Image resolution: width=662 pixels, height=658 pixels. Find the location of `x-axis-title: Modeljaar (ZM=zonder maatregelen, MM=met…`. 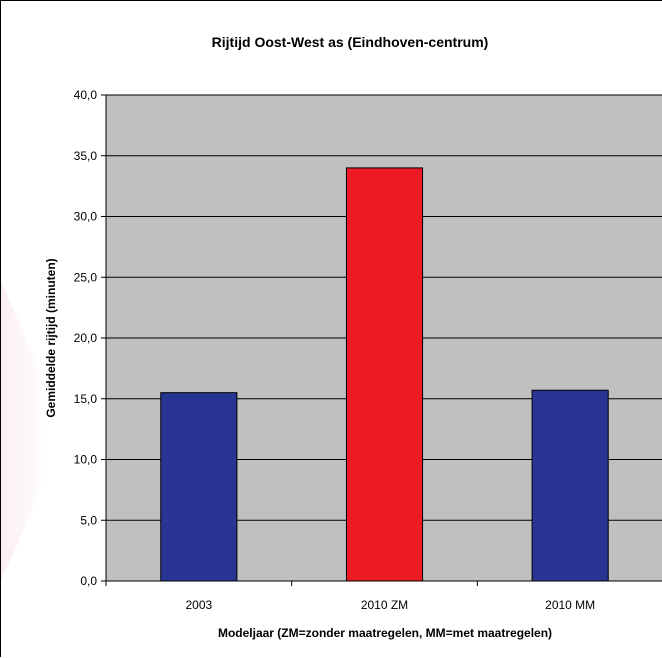

x-axis-title: Modeljaar (ZM=zonder maatregelen, MM=met… is located at coordinates (385, 633).